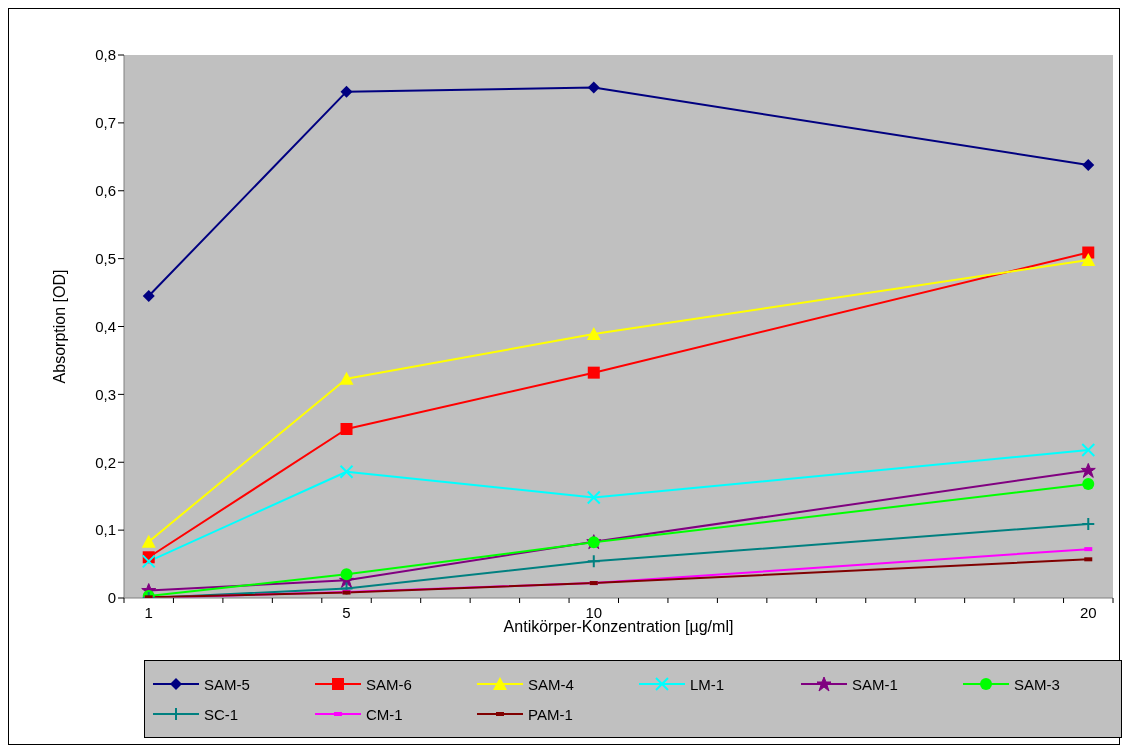 Image resolution: width=1128 pixels, height=745 pixels. Describe the element at coordinates (707, 684) in the screenshot. I see `legend-label: LM-1` at that location.